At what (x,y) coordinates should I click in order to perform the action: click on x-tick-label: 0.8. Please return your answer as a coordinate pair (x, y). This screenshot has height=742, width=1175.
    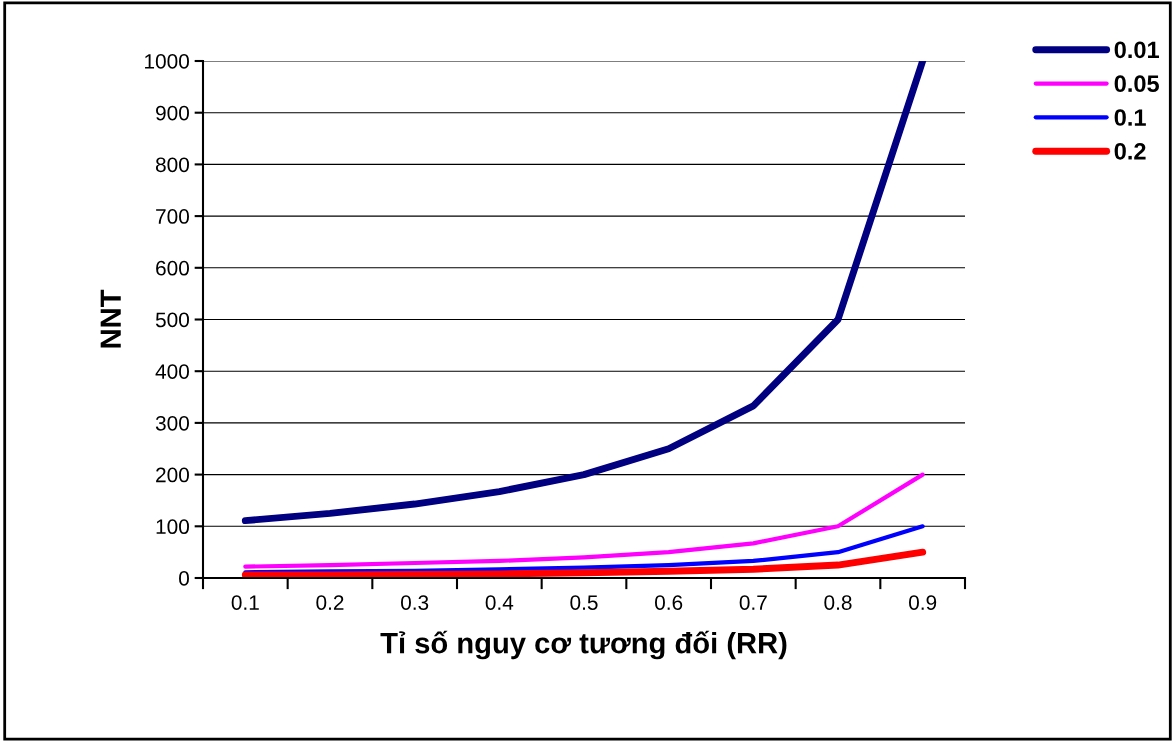
    Looking at the image, I should click on (838, 602).